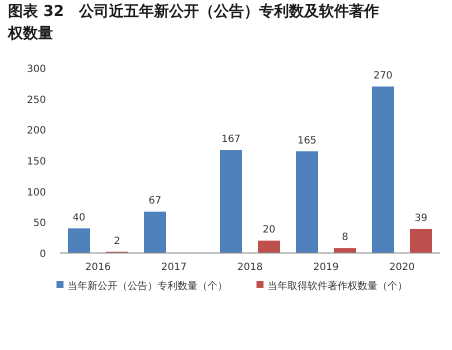  What do you see at coordinates (148, 286) in the screenshot?
I see `legend-label: 当年新公开（公告）专利数量（个）` at bounding box center [148, 286].